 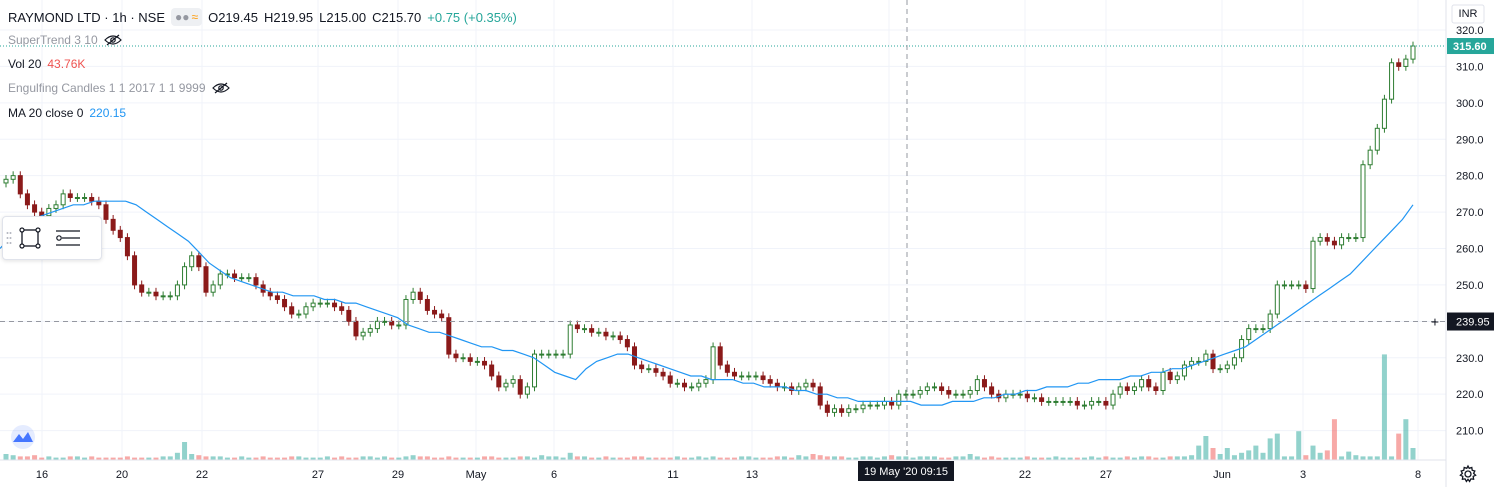 What do you see at coordinates (1468, 474) in the screenshot?
I see `gear-icon` at bounding box center [1468, 474].